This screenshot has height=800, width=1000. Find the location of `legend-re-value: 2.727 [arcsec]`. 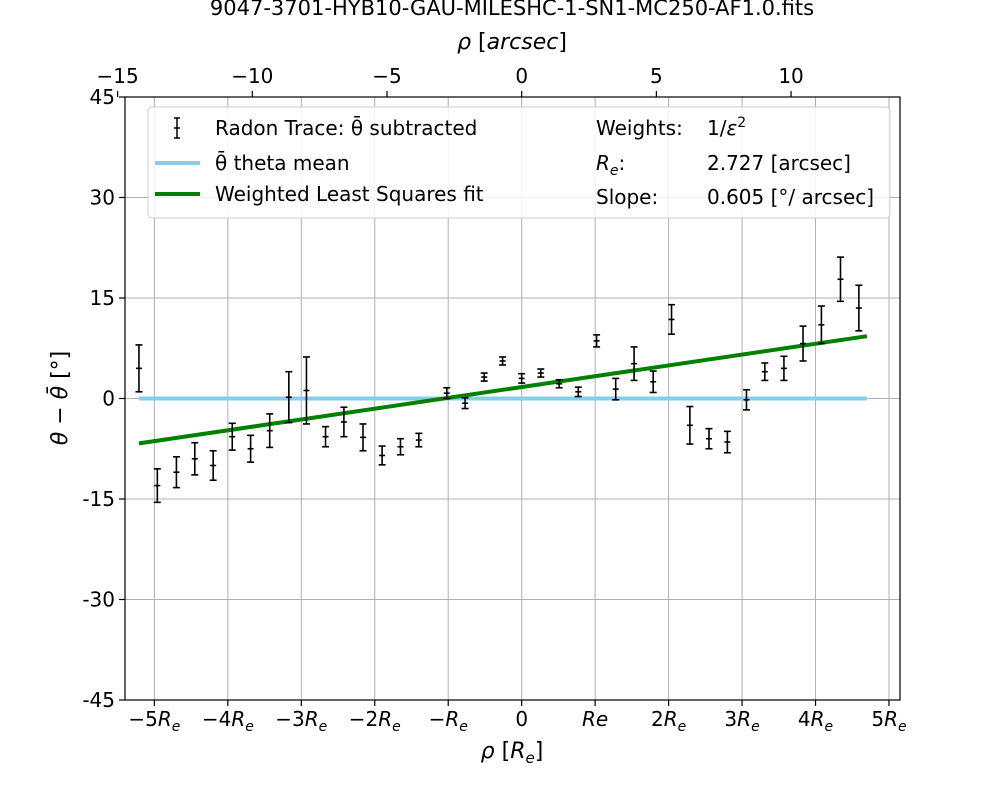

legend-re-value: 2.727 [arcsec] is located at coordinates (779, 163).